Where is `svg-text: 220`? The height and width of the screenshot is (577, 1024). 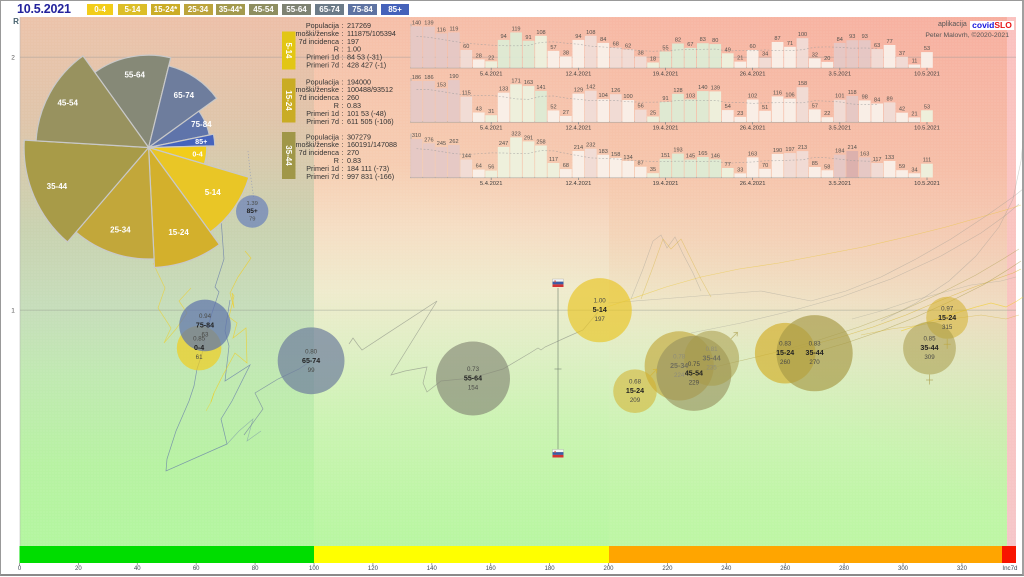 svg-text: 220 is located at coordinates (667, 569).